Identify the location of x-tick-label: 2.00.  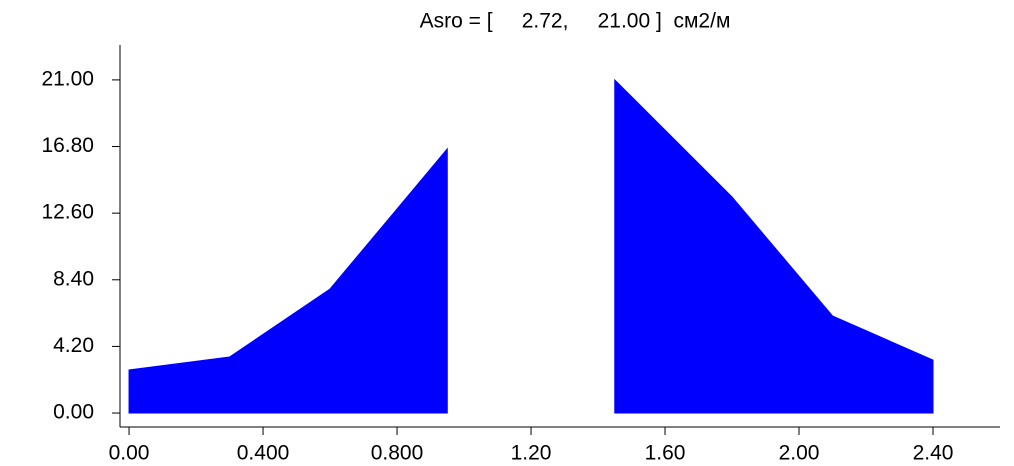
(799, 453).